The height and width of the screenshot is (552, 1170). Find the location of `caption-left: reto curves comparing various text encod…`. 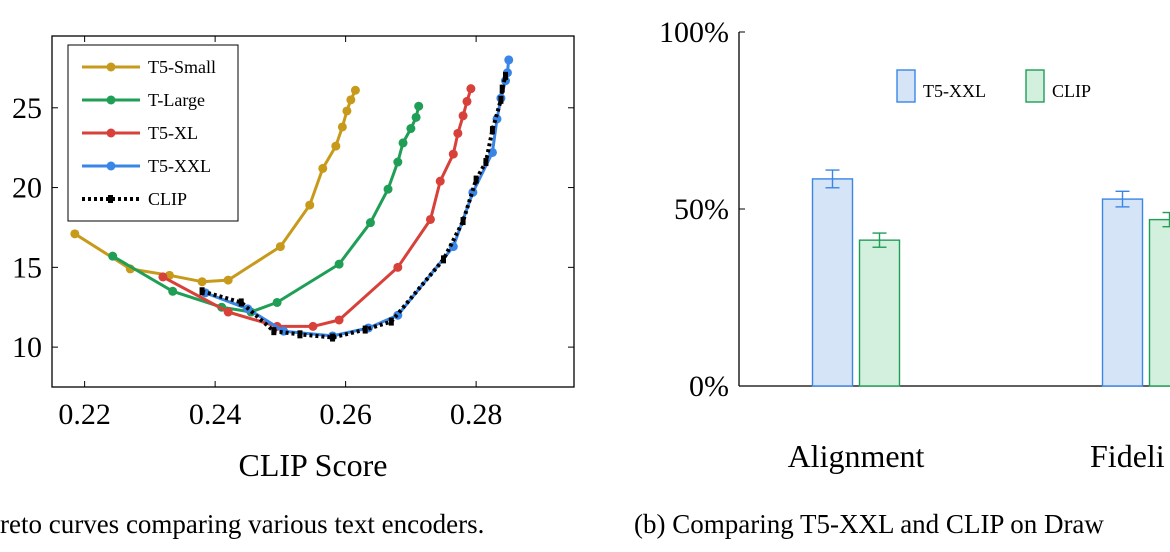

caption-left: reto curves comparing various text encod… is located at coordinates (242, 524).